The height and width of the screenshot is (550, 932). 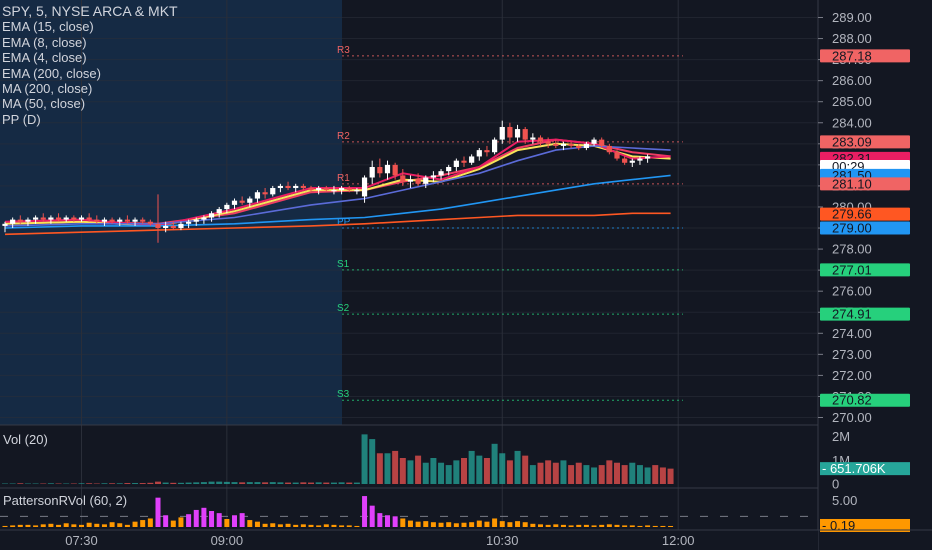 What do you see at coordinates (65, 500) in the screenshot?
I see `rvol-pane-label: PattersonRVol (60, 2)` at bounding box center [65, 500].